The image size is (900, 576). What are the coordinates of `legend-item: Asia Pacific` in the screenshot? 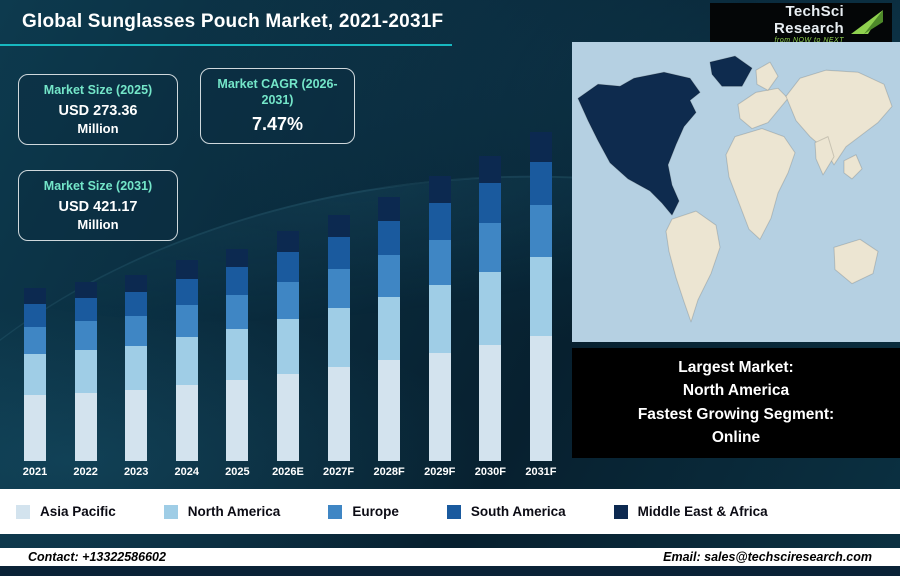 It's located at (66, 511).